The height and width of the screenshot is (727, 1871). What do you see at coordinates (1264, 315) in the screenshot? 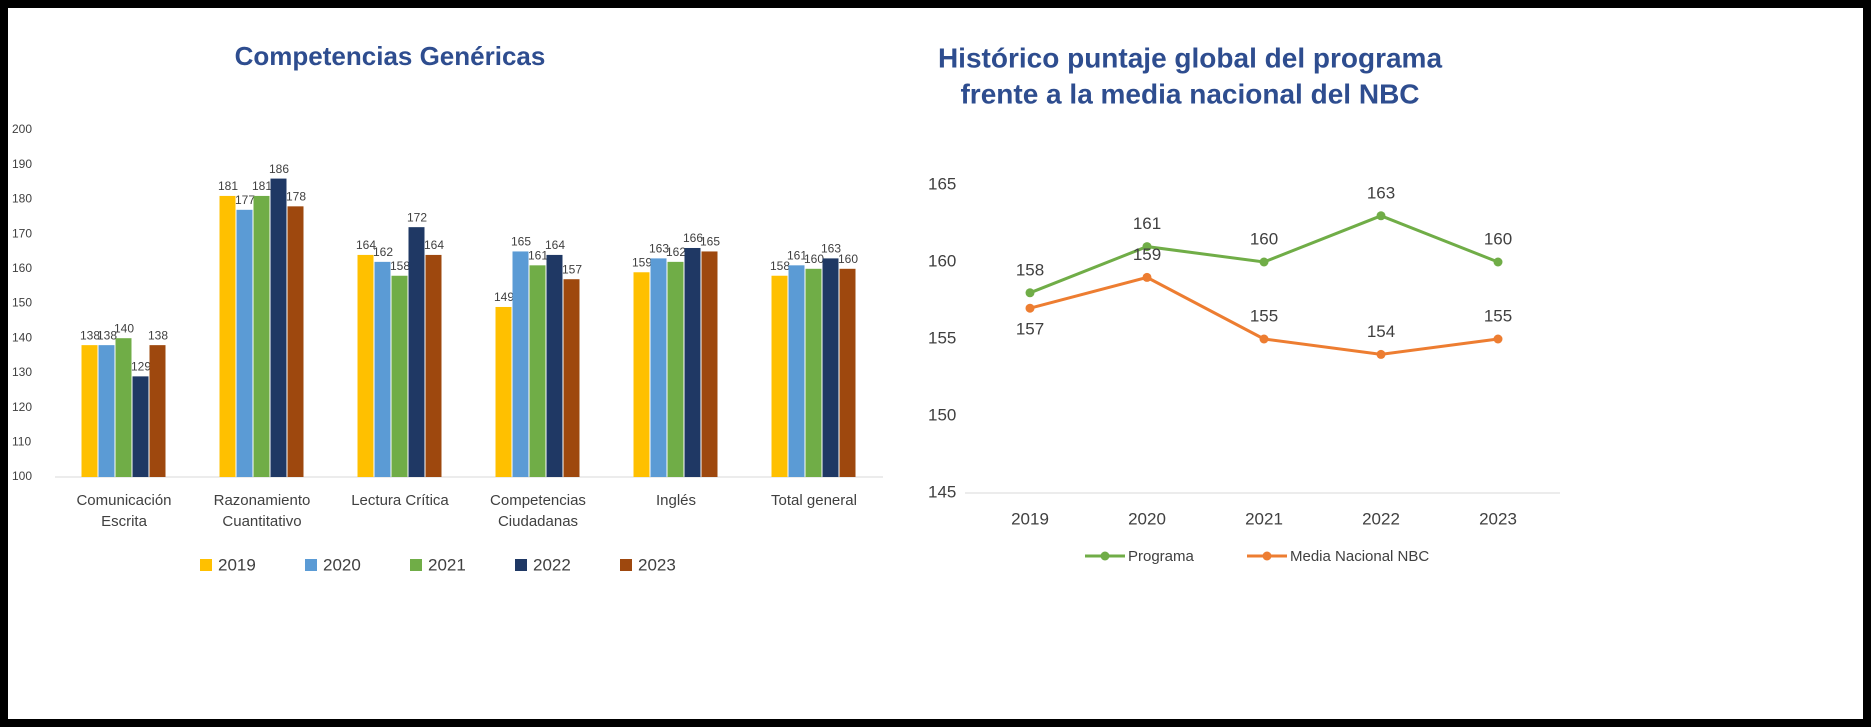
I see `data-label: 155` at bounding box center [1264, 315].